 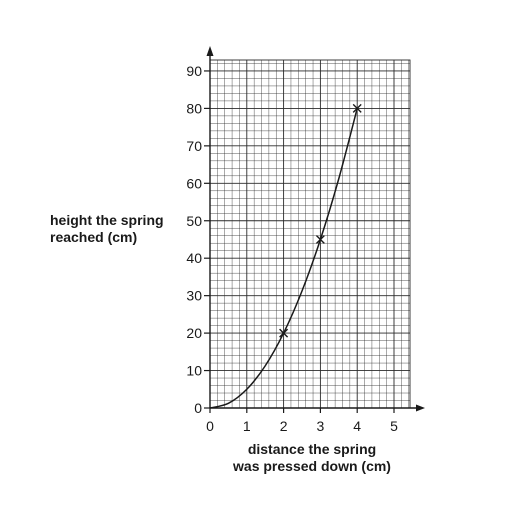 I want to click on y-tick-label: 0, so click(x=198, y=408).